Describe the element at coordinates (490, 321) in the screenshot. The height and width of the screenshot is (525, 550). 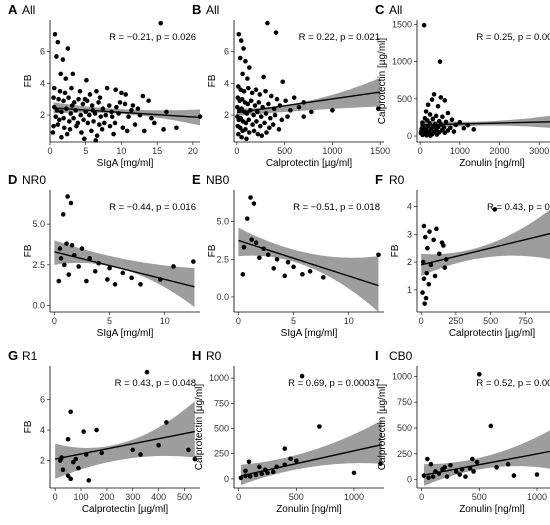
I see `x-tick-label: 500` at that location.